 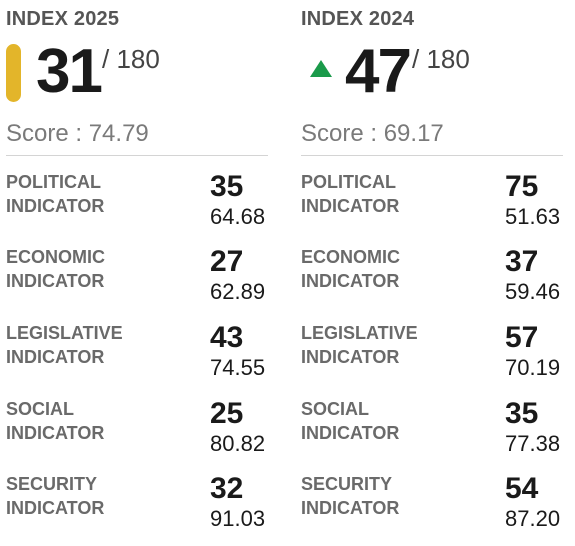 I want to click on index-2024-score: Score : 69.17, so click(x=372, y=133).